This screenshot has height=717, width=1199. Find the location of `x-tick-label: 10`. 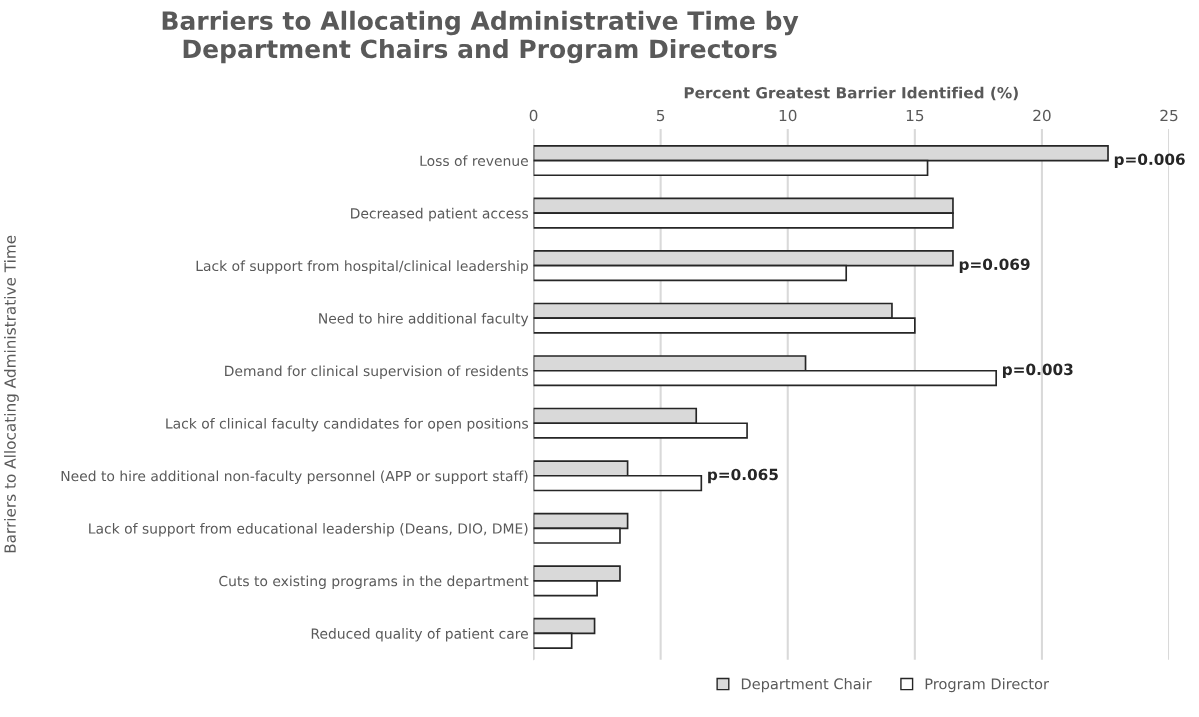

x-tick-label: 10 is located at coordinates (788, 115).